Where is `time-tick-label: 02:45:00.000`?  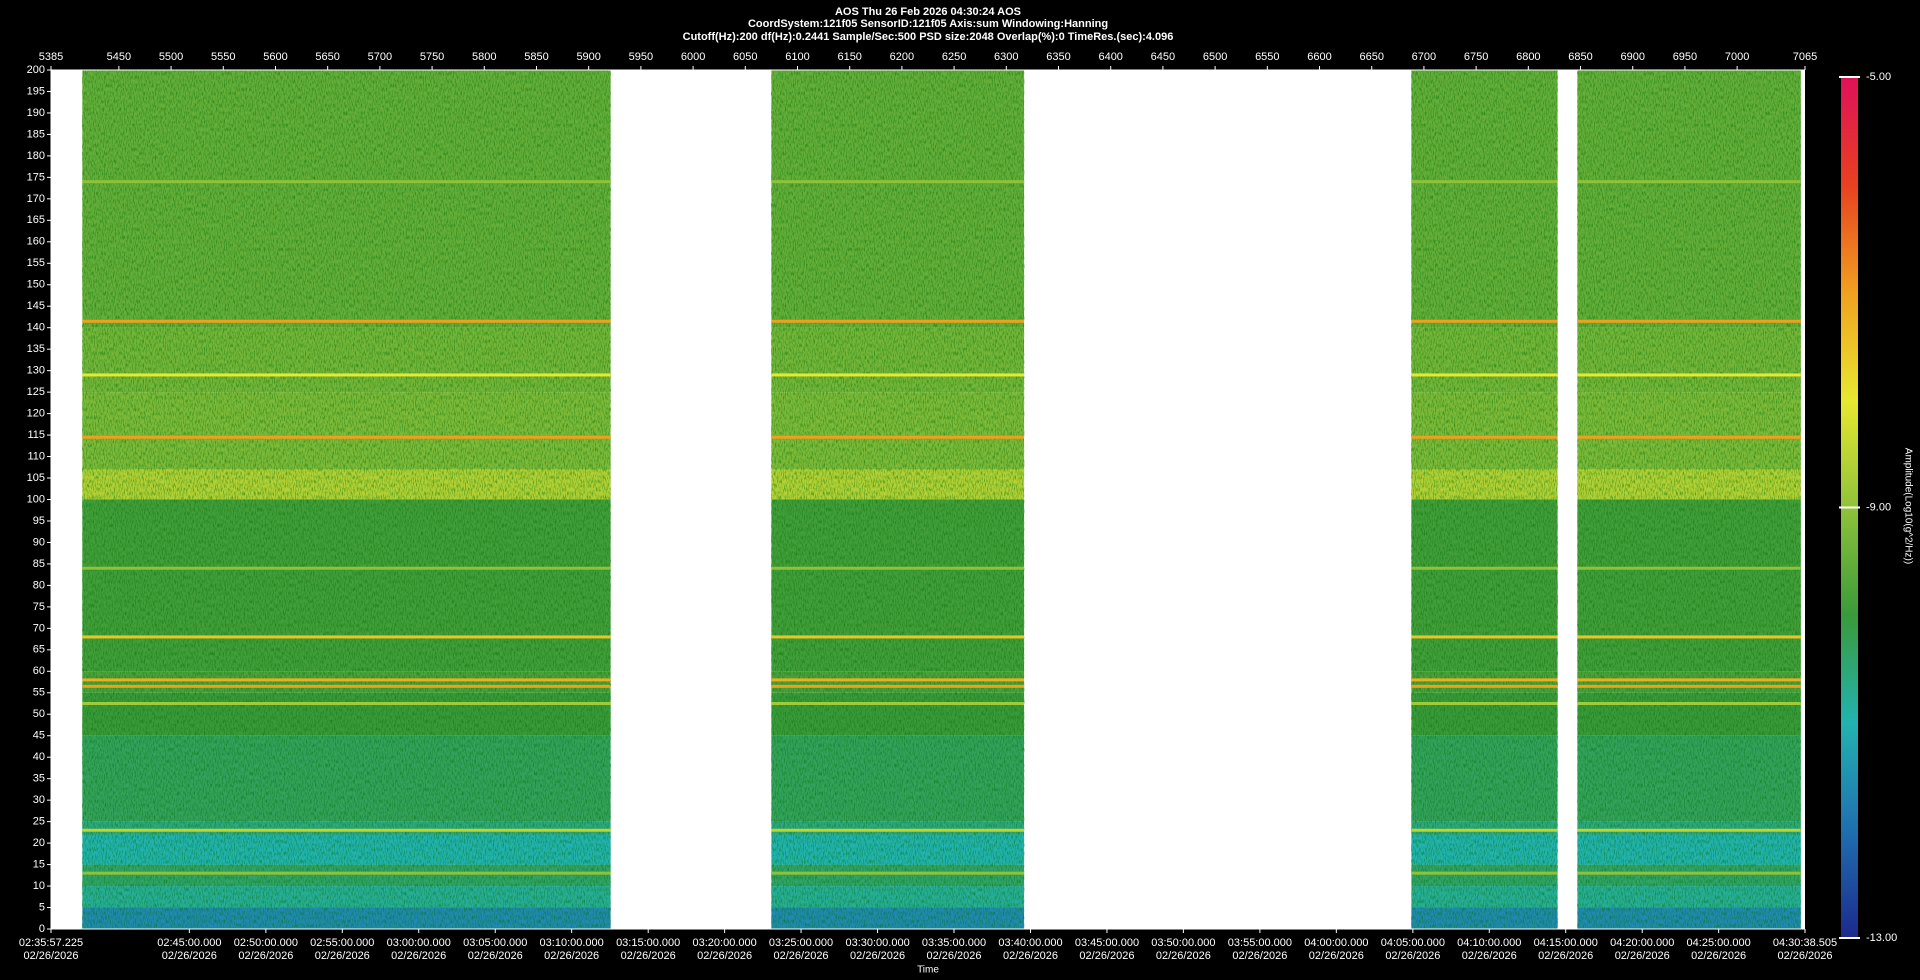
time-tick-label: 02:45:00.000 is located at coordinates (189, 943).